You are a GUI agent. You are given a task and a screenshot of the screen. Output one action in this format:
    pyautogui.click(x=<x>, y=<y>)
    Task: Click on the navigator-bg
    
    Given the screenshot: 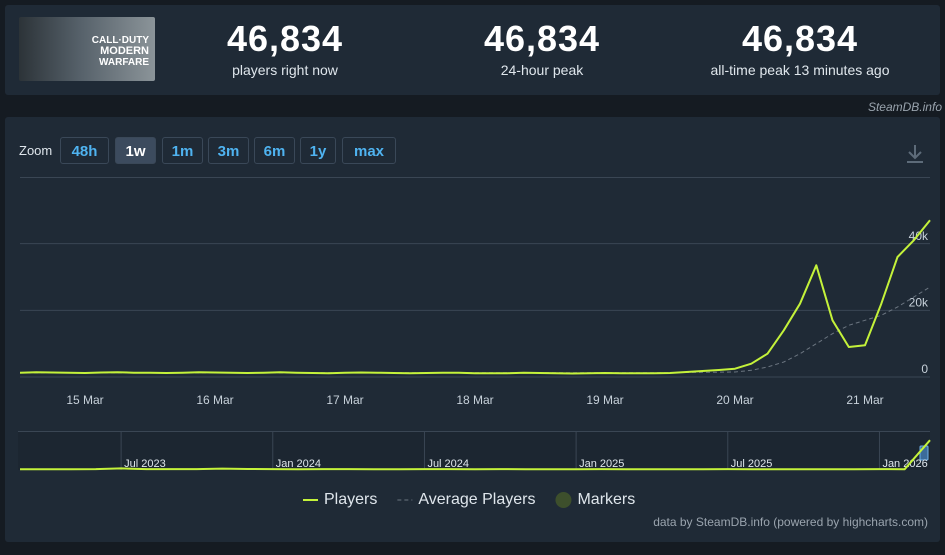 What is the action you would take?
    pyautogui.click(x=474, y=451)
    